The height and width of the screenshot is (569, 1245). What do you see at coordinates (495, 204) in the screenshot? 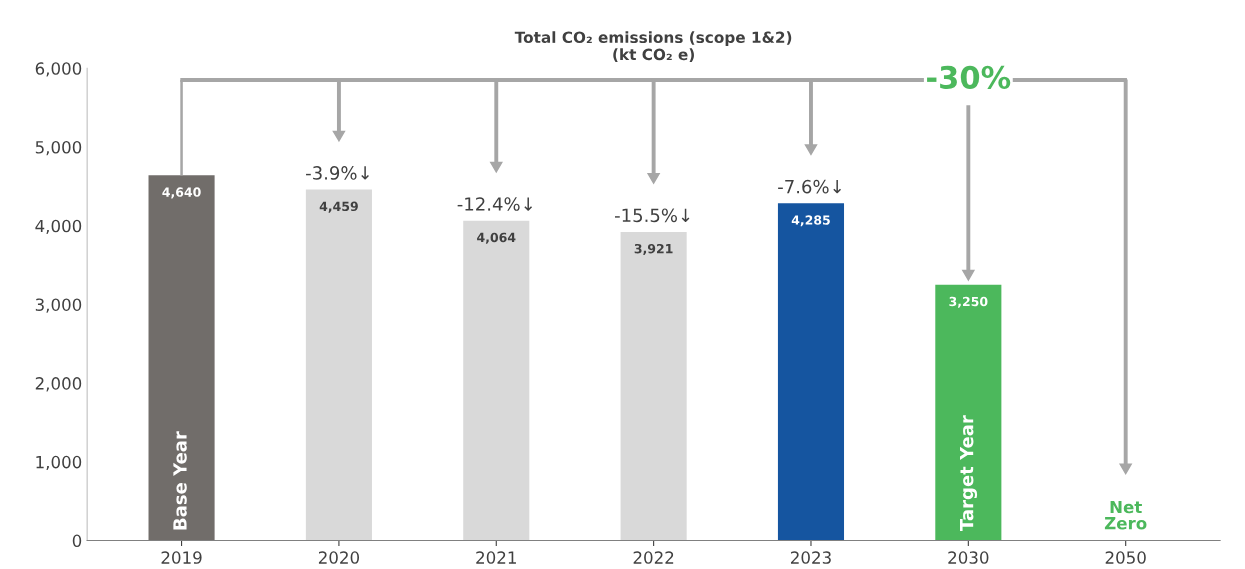
I see `annotation: -12.4%↓` at bounding box center [495, 204].